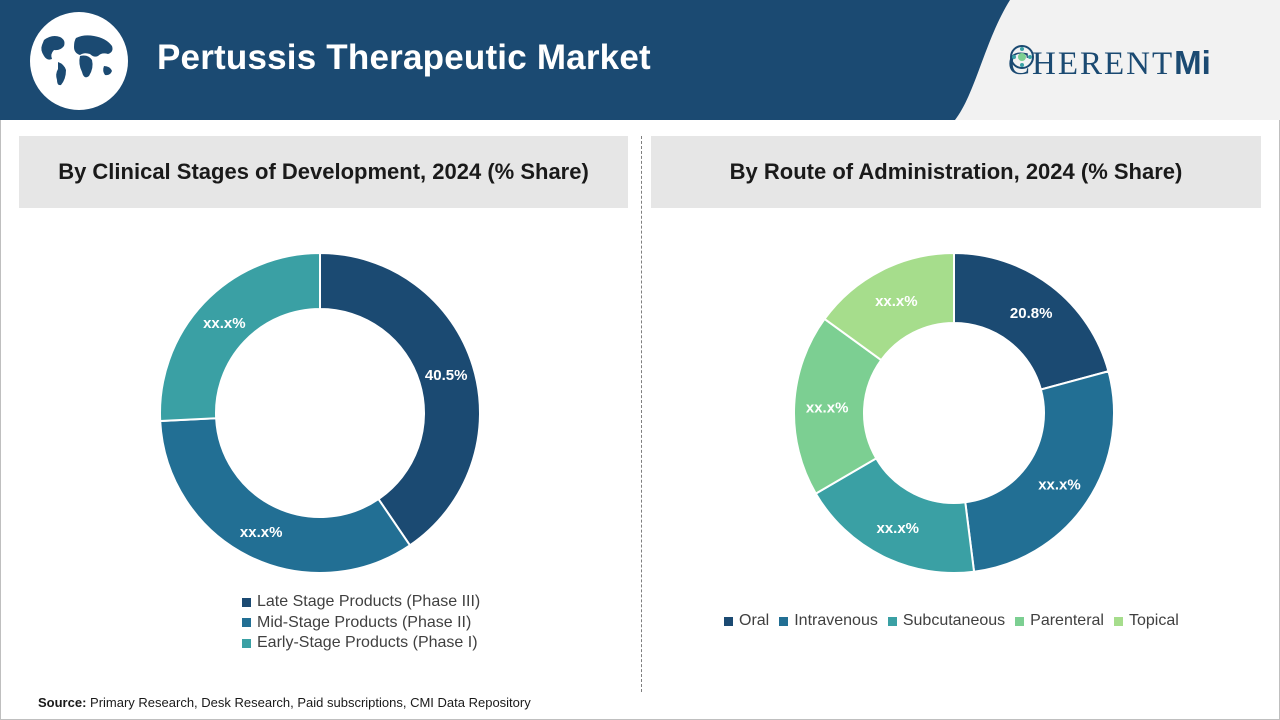  Describe the element at coordinates (754, 620) in the screenshot. I see `legend-label: Oral` at that location.